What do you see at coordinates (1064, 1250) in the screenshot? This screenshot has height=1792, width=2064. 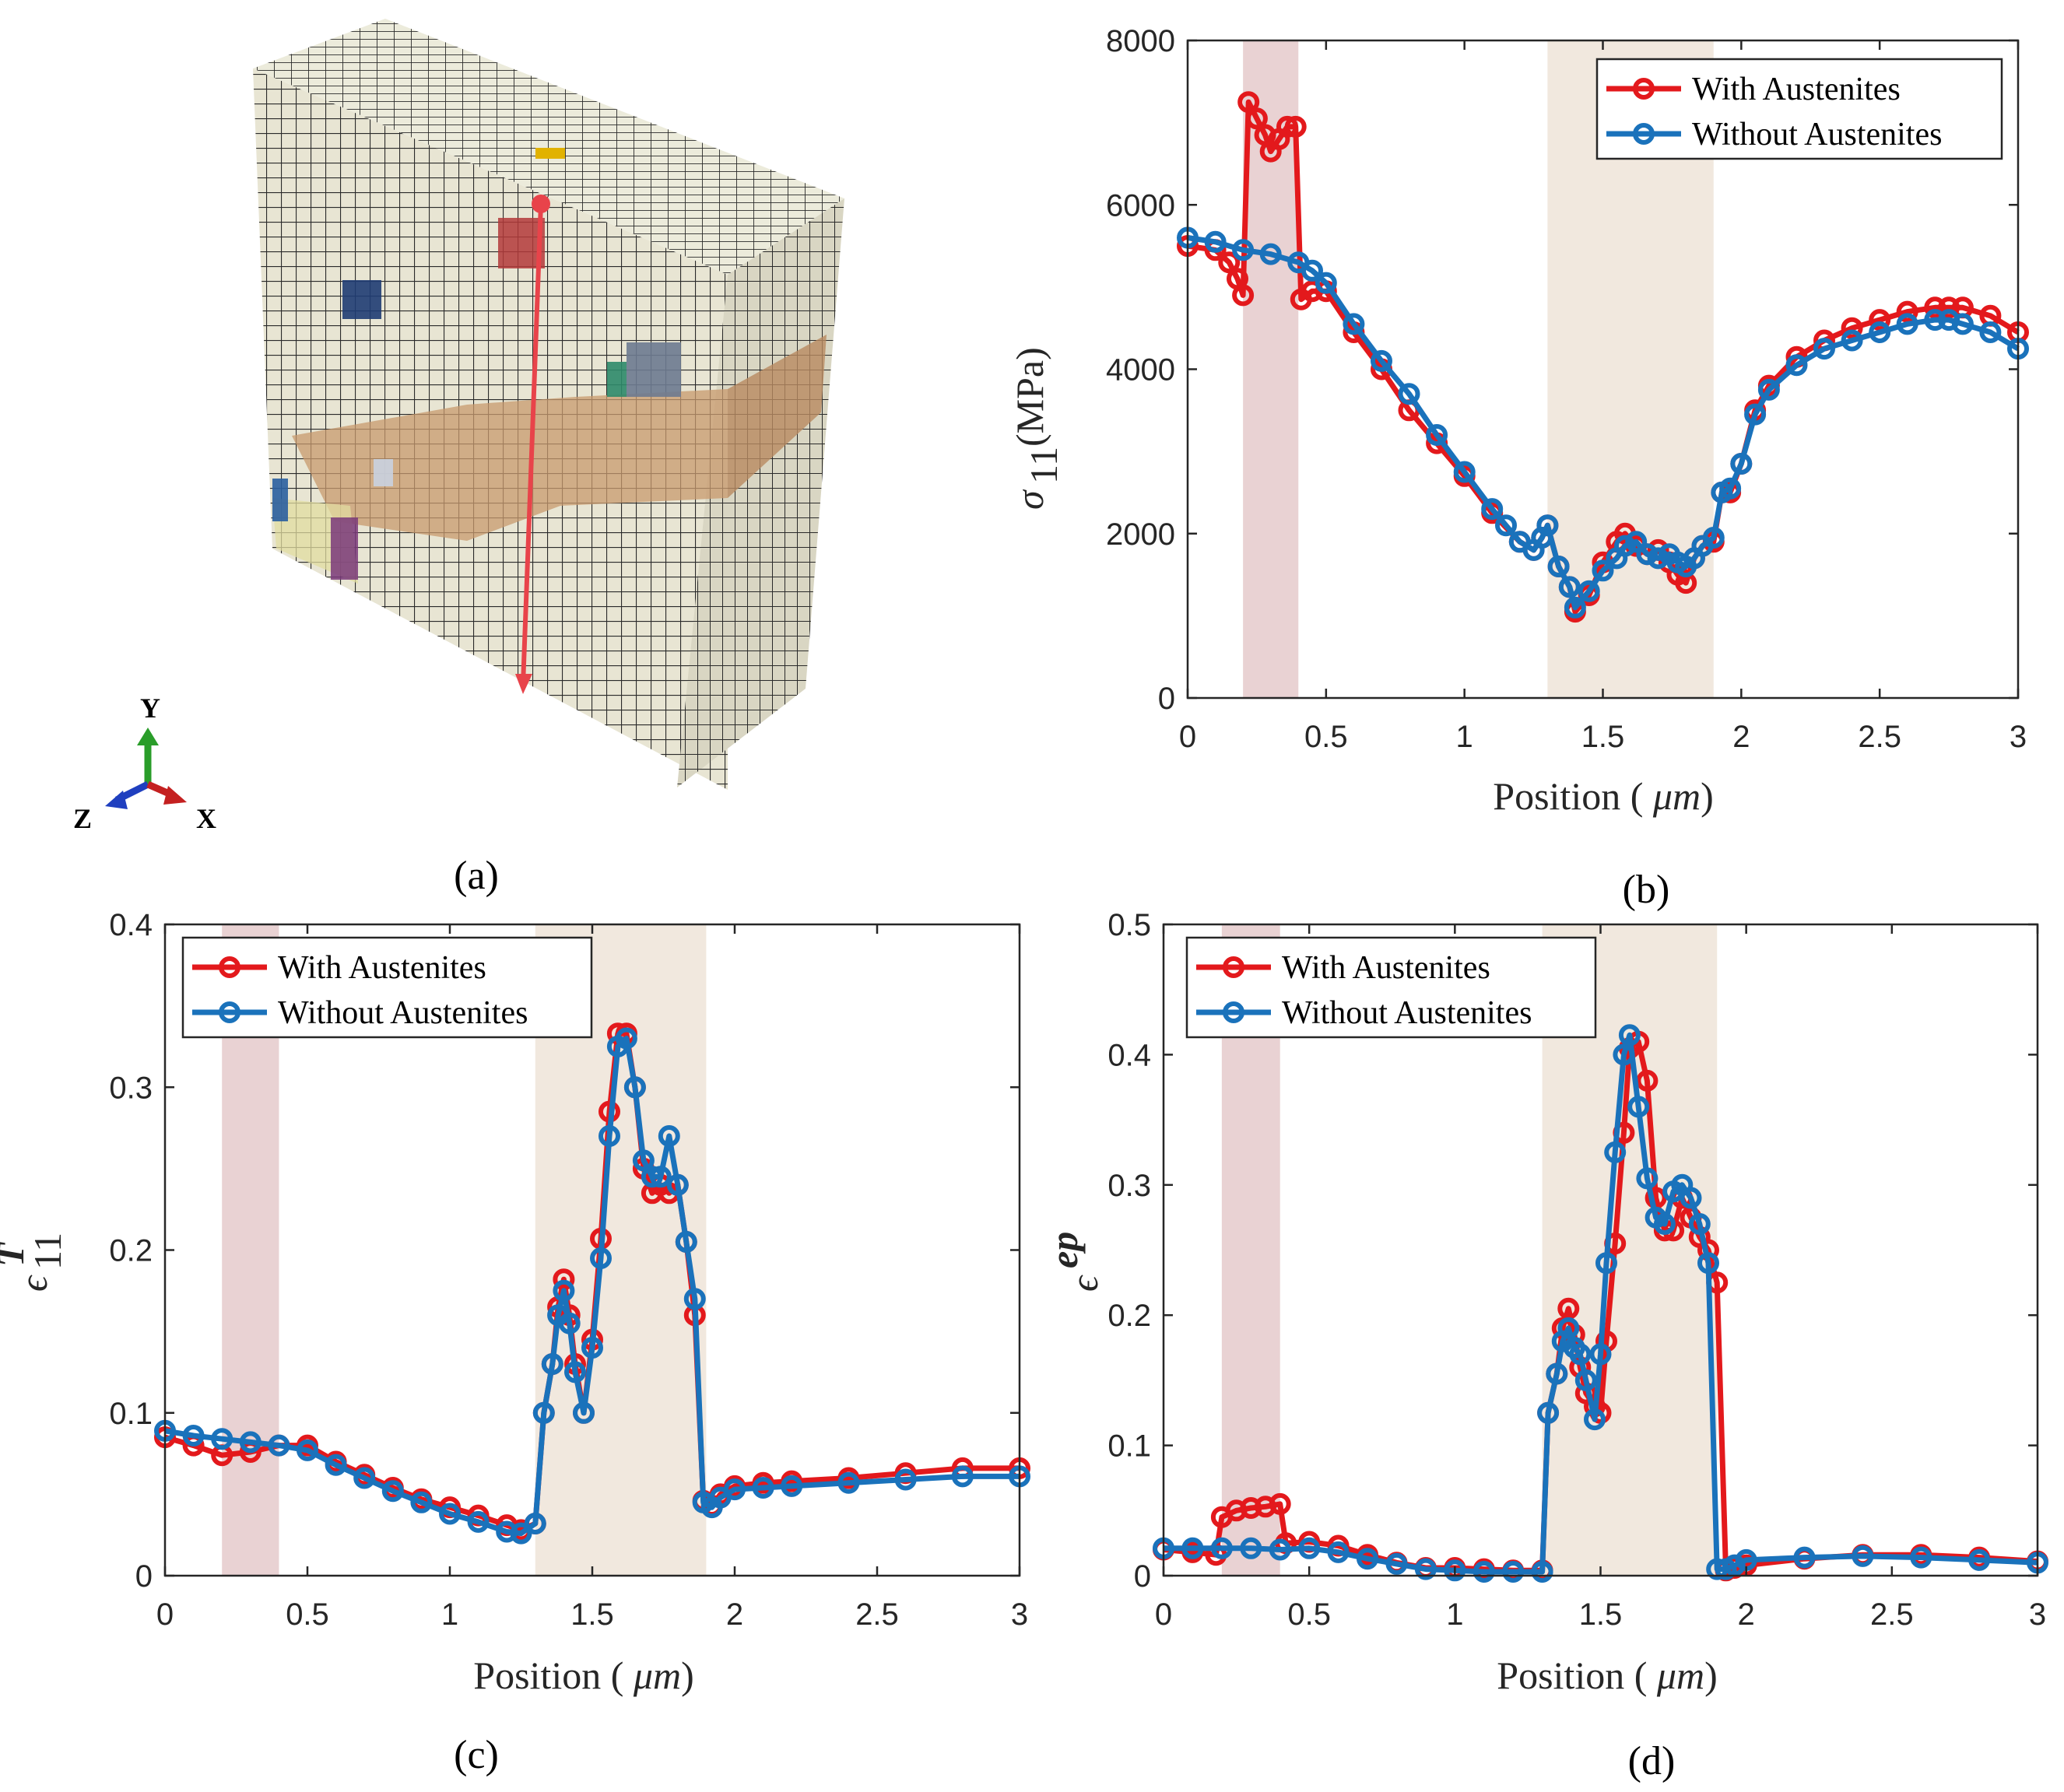 I see `svg-text: ep` at bounding box center [1064, 1250].